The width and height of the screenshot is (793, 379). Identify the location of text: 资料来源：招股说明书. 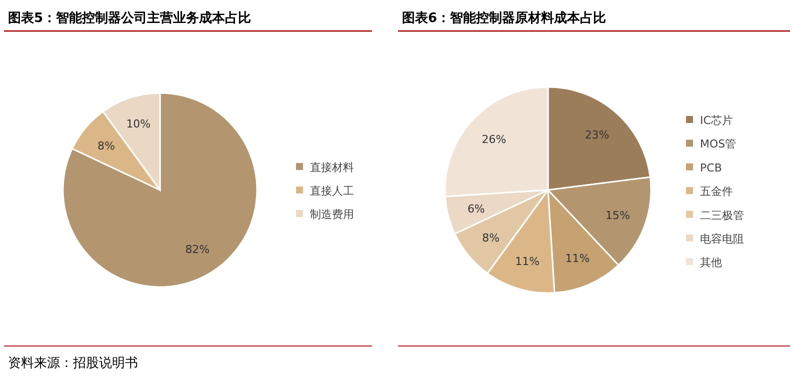
(73, 363).